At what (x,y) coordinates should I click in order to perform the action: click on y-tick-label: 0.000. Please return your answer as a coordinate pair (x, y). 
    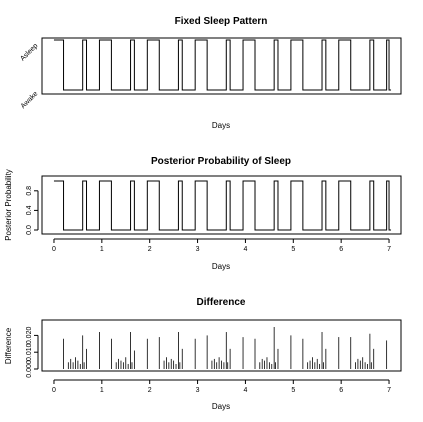
    Looking at the image, I should click on (29, 369).